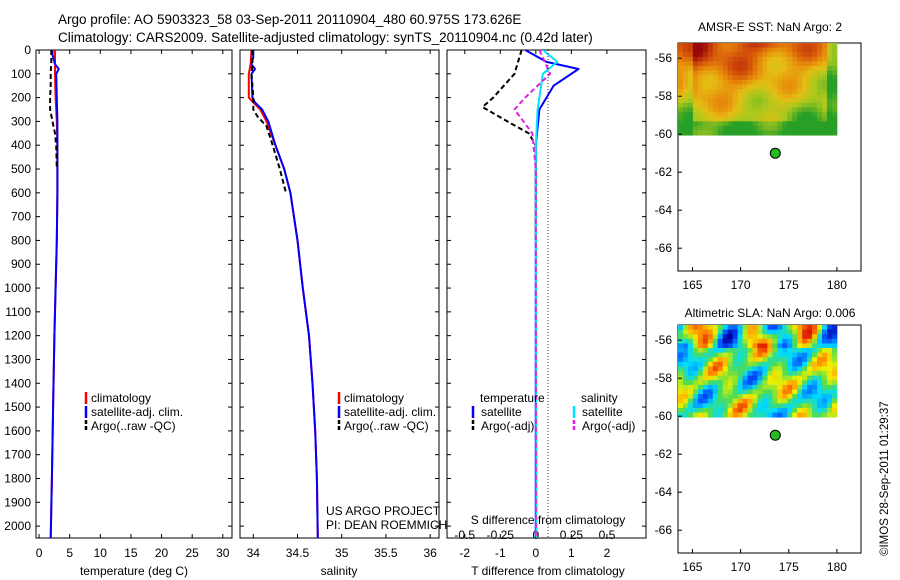  What do you see at coordinates (664, 378) in the screenshot?
I see `lat-tick-label: -58` at bounding box center [664, 378].